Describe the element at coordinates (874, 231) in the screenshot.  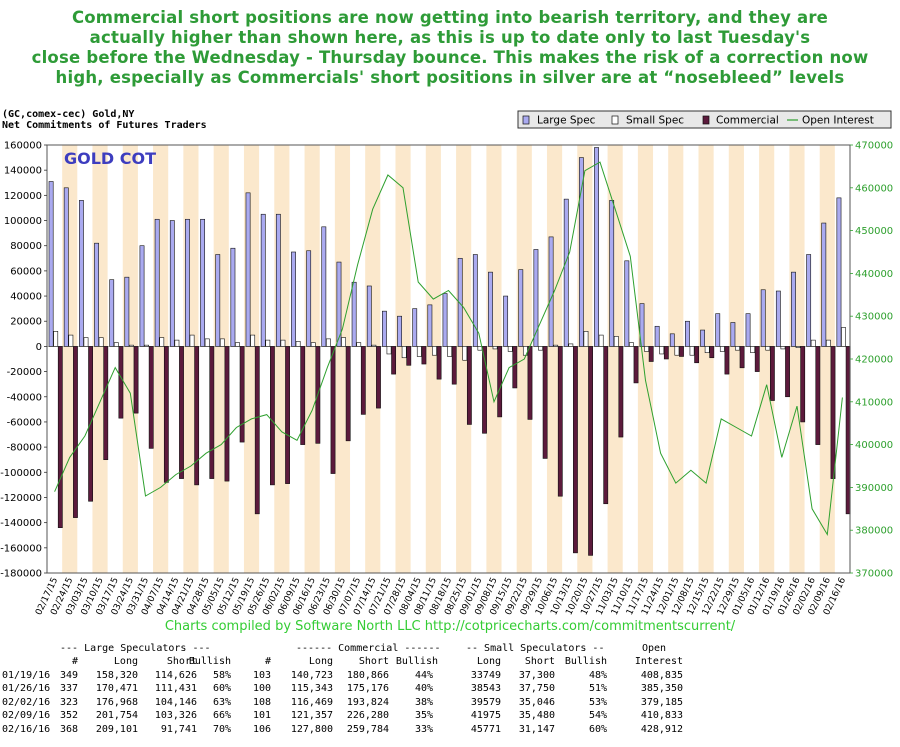
I see `y2-tick-label: 450000` at that location.